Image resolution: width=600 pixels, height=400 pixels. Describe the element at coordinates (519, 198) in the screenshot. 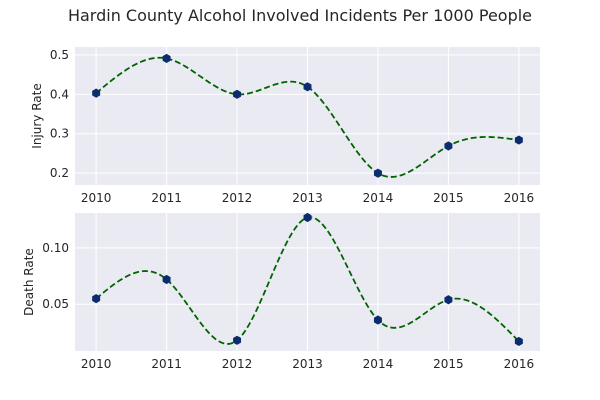

I see `injury-rate-x-tick-label: 2016` at that location.